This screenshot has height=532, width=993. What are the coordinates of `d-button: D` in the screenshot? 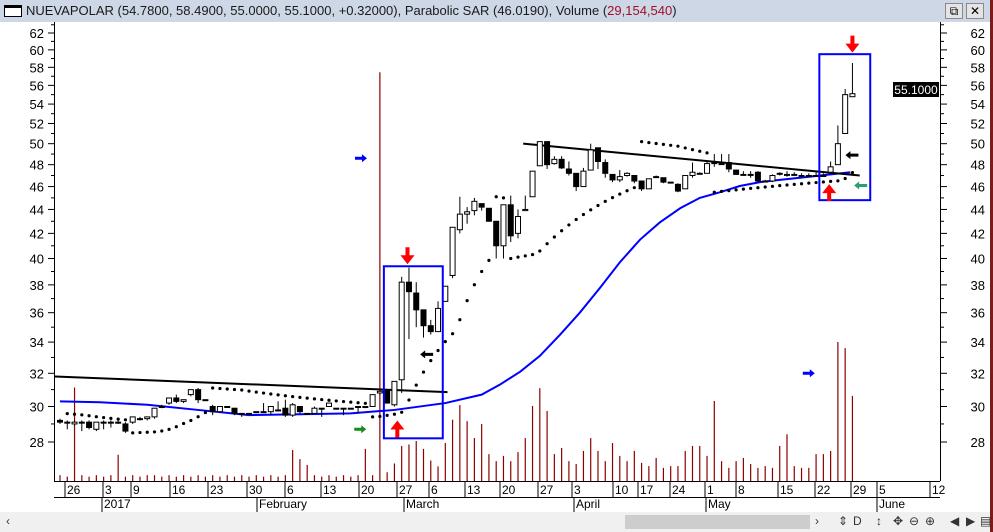 It's located at (857, 521).